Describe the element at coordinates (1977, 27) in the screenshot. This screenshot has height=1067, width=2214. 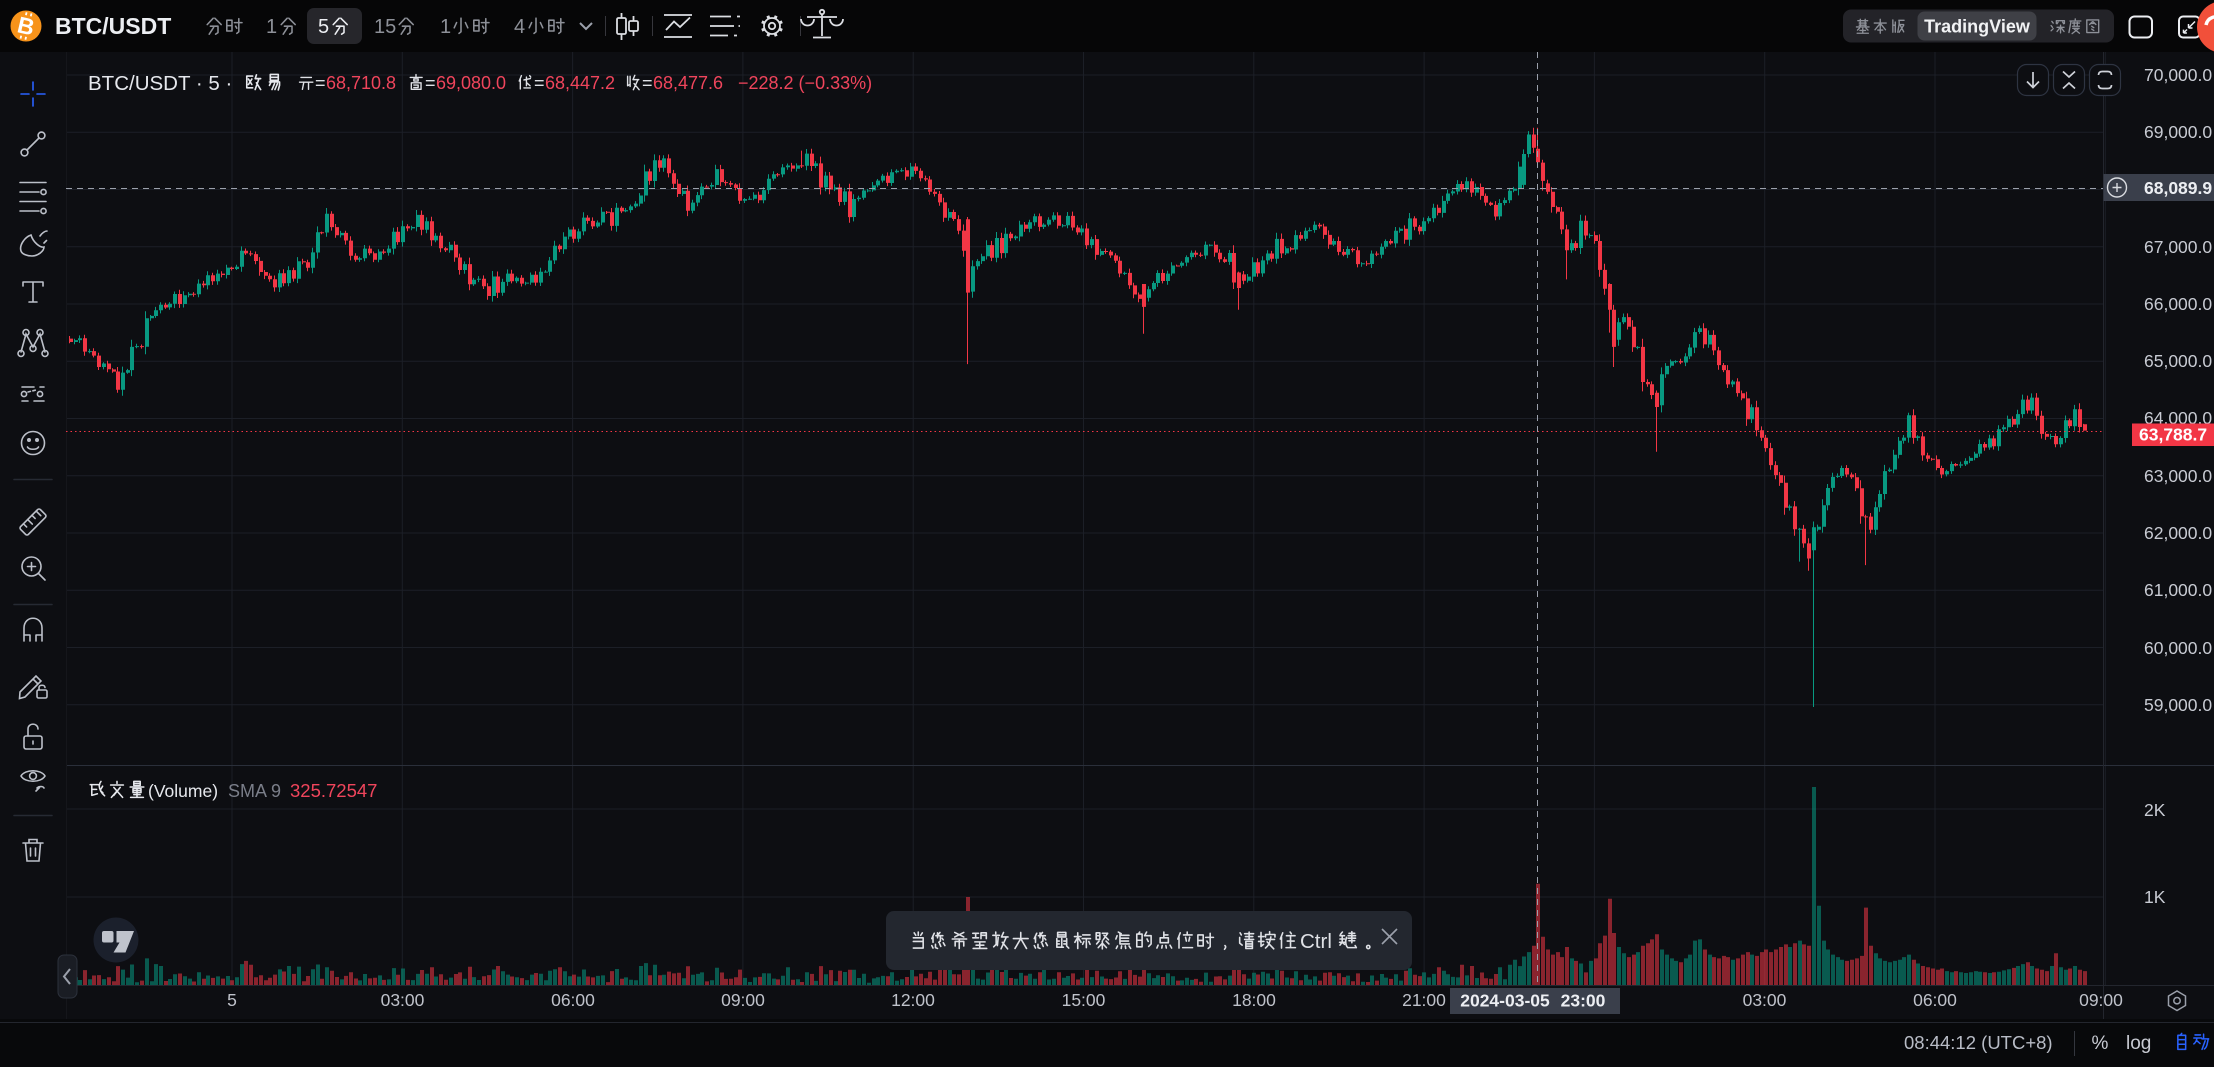
I see `svg-text: TradingView` at that location.